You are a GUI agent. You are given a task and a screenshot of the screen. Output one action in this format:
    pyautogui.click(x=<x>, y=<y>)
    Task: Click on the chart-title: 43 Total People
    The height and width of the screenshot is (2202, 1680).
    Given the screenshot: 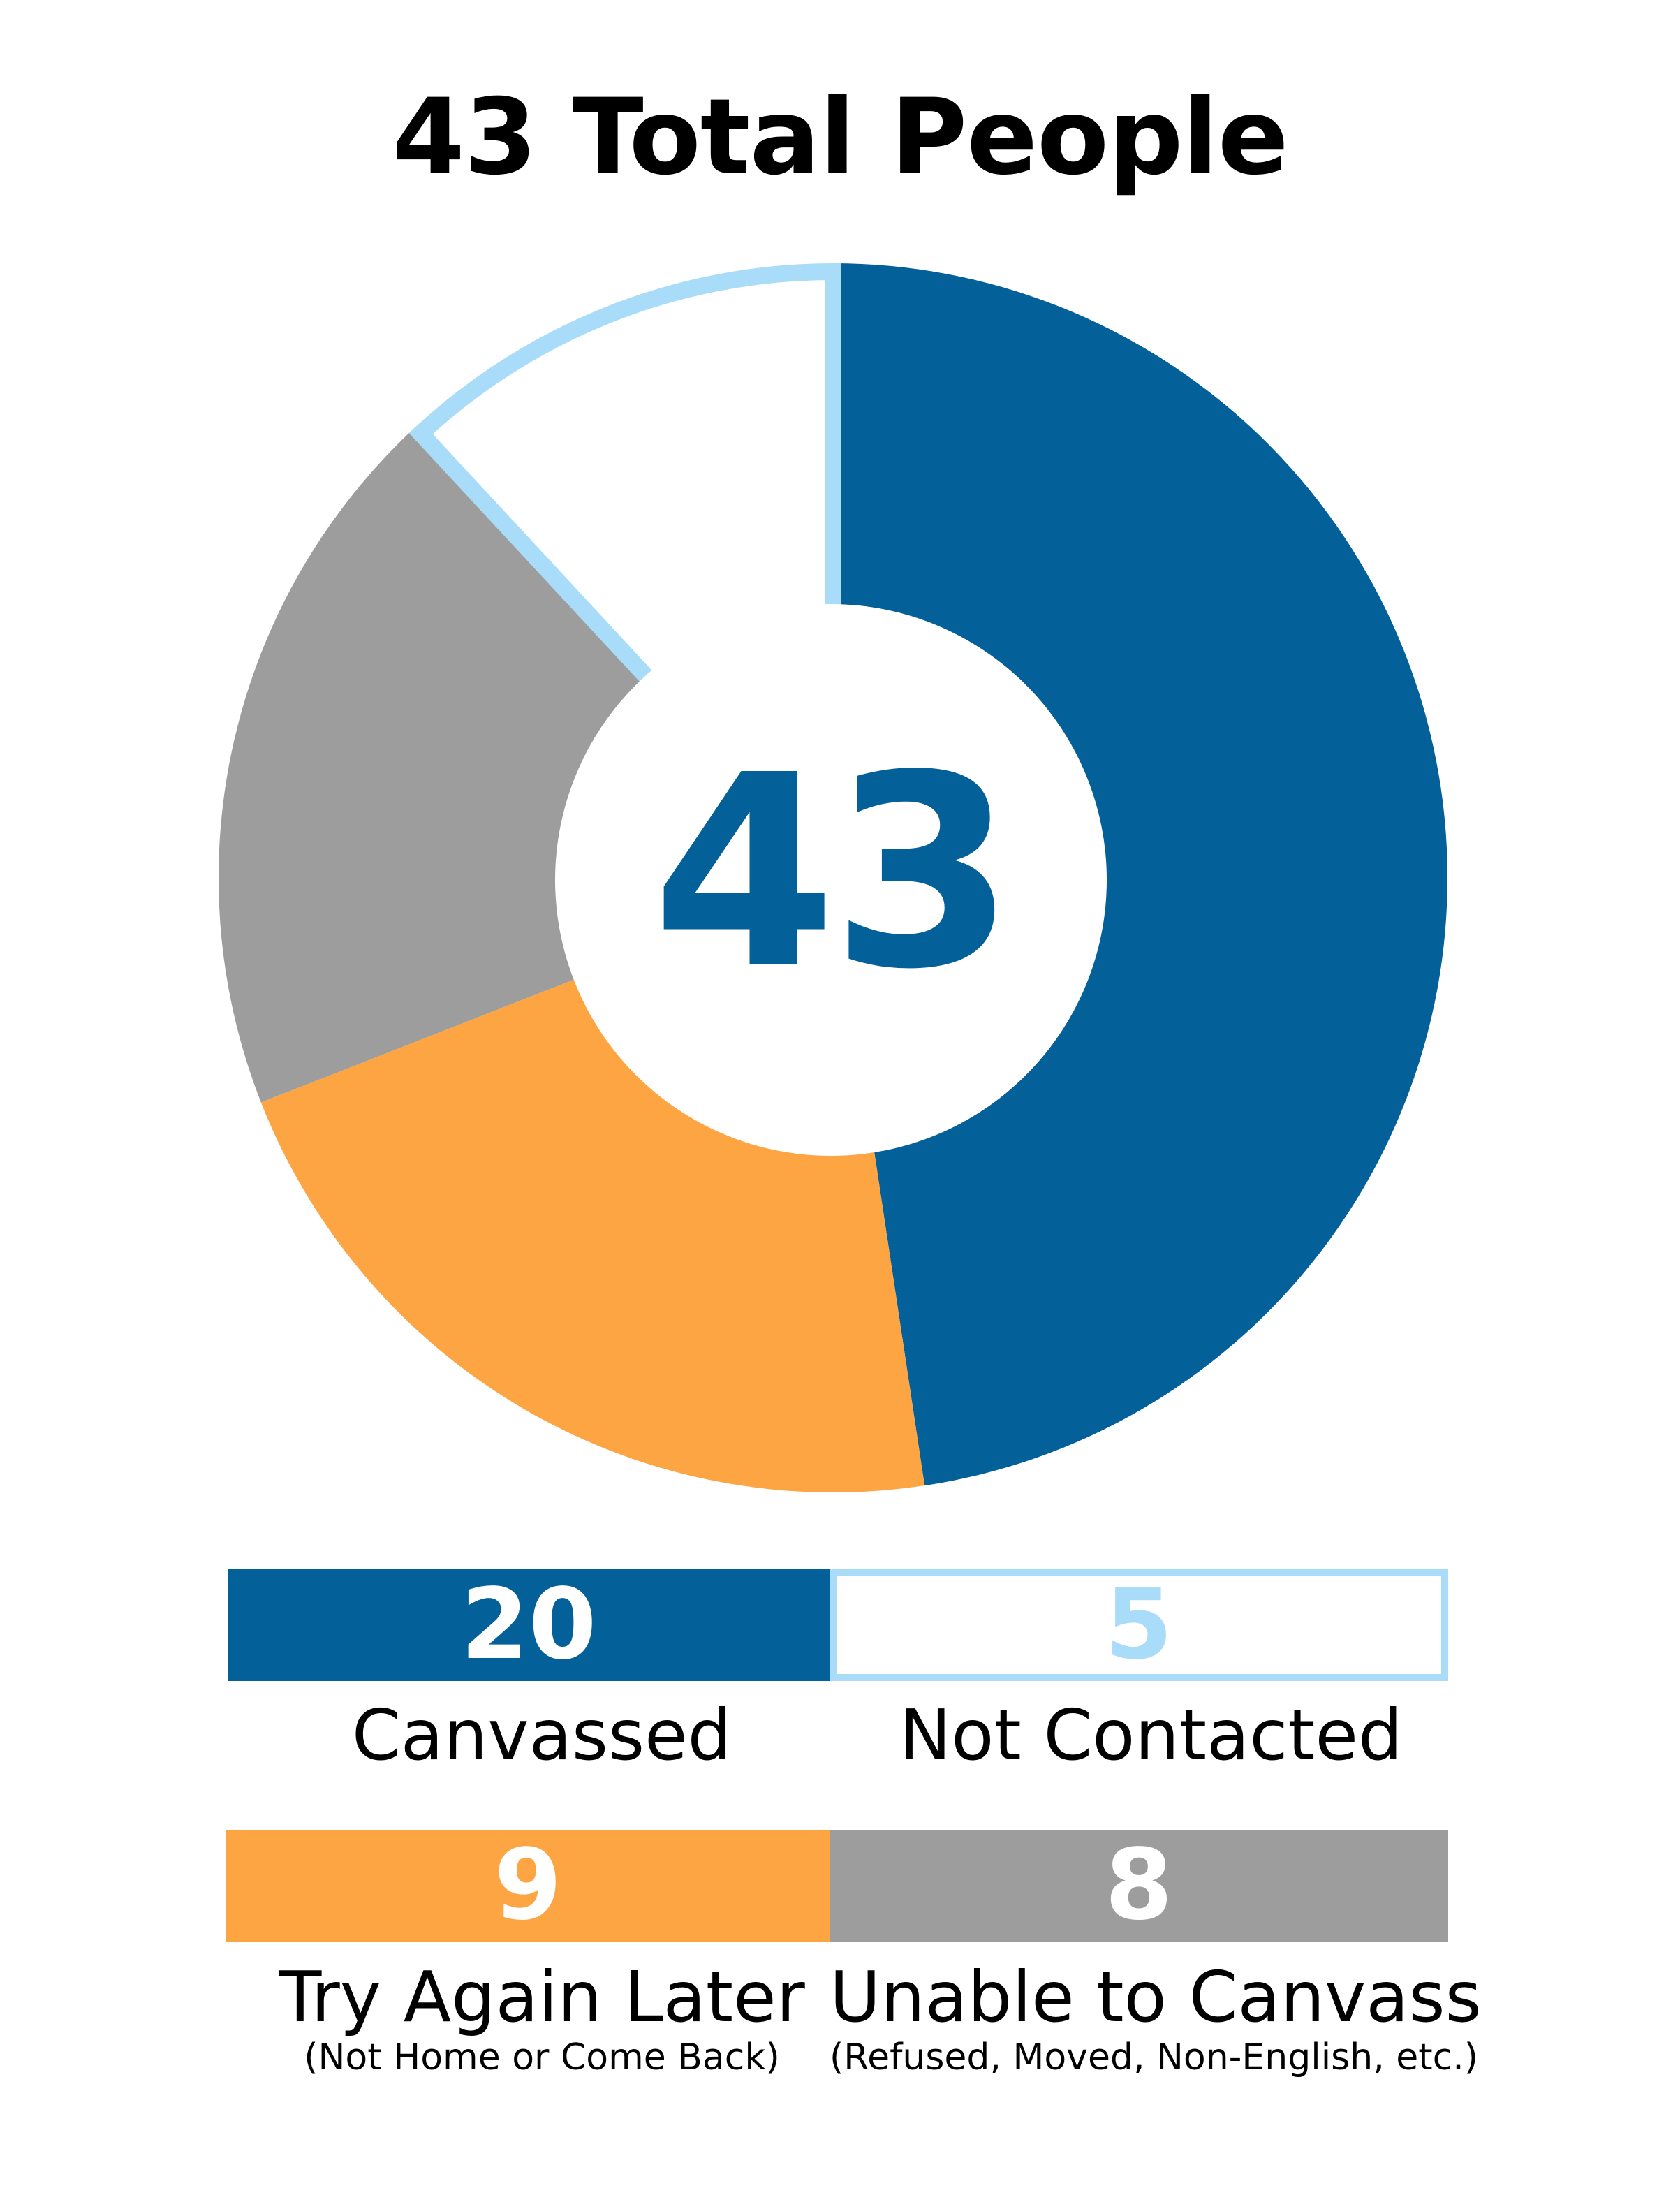 What is the action you would take?
    pyautogui.click(x=840, y=137)
    